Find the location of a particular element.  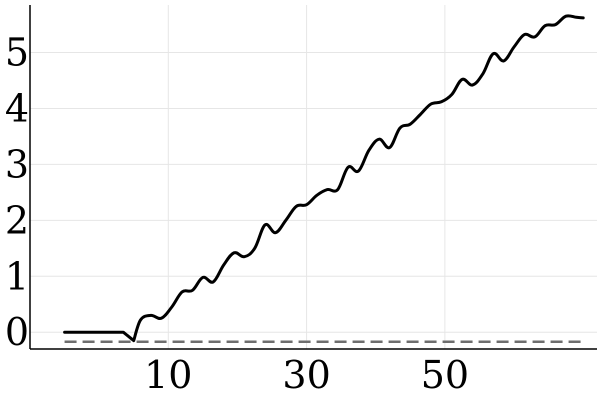

x-tick-label: 30 is located at coordinates (306, 375).